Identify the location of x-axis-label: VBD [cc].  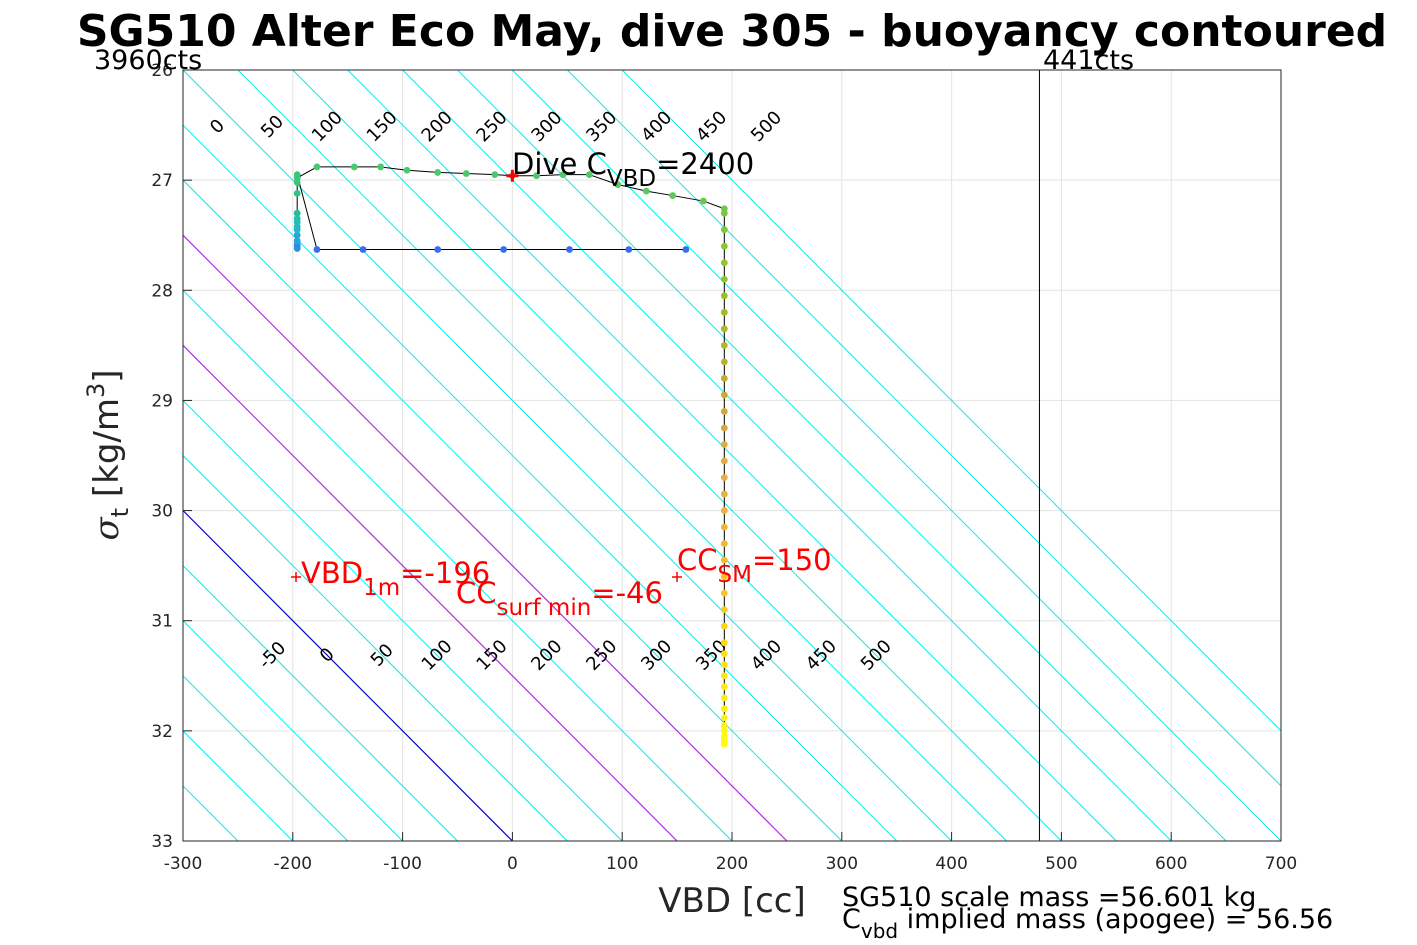
(732, 901).